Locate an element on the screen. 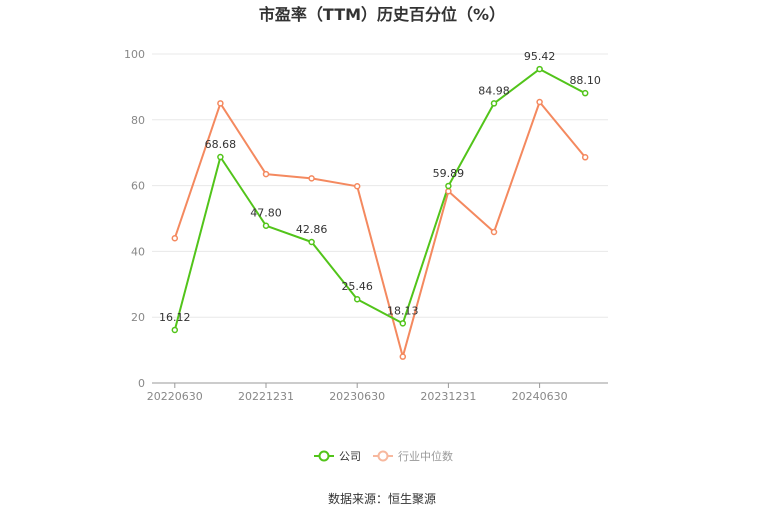 The height and width of the screenshot is (517, 765). data-label-5: 18.13 is located at coordinates (403, 310).